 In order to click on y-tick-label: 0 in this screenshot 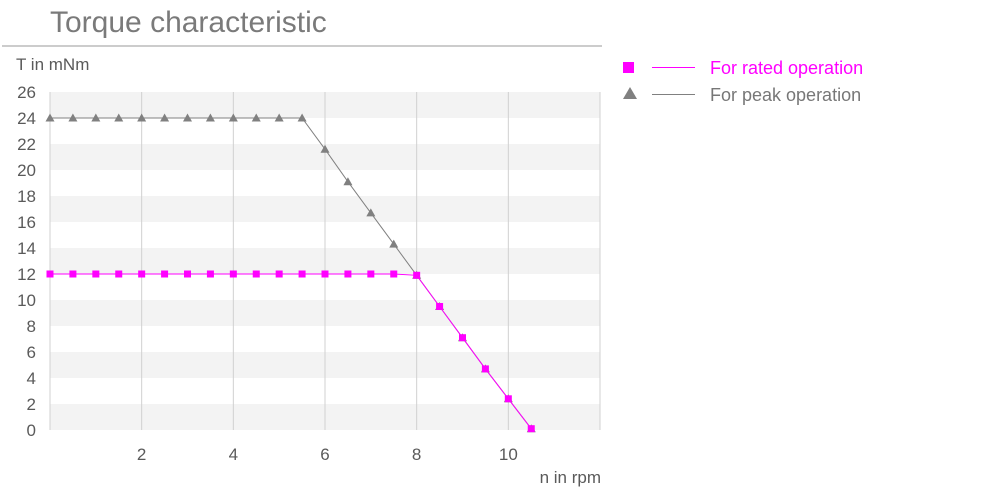, I will do `click(31, 430)`.